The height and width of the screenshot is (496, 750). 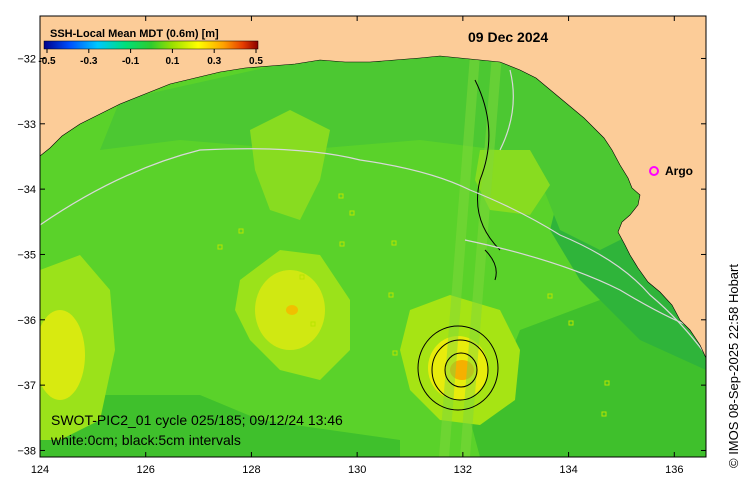 I want to click on ssh-low-region-south, so click(x=220, y=426).